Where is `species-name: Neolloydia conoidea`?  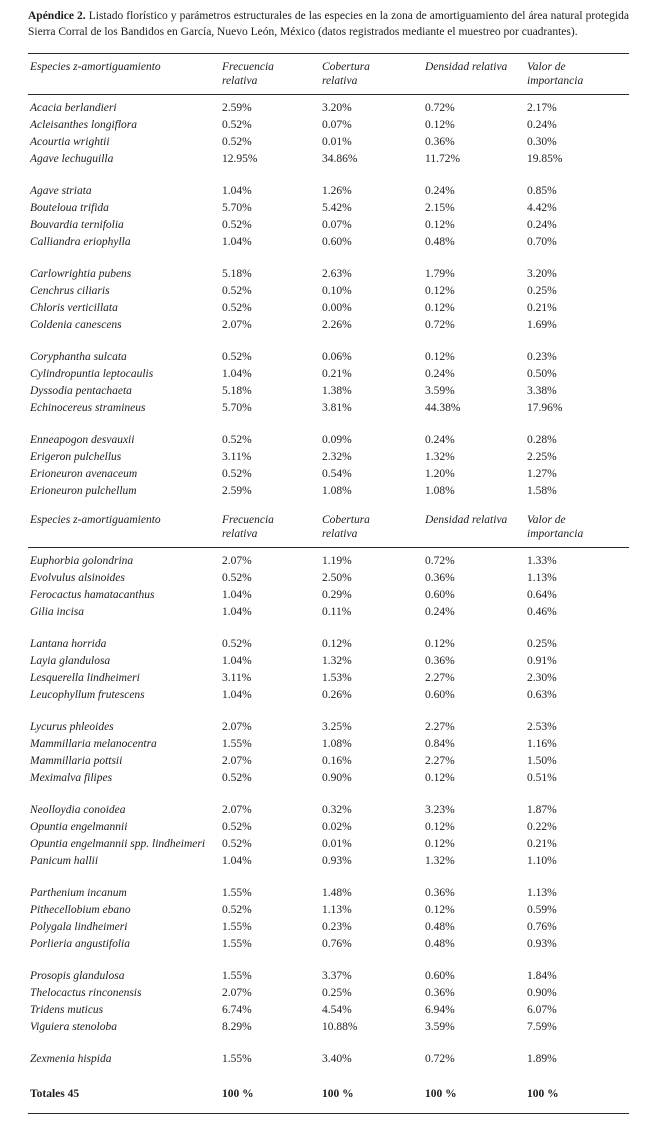
species-name: Neolloydia conoidea is located at coordinates (78, 810).